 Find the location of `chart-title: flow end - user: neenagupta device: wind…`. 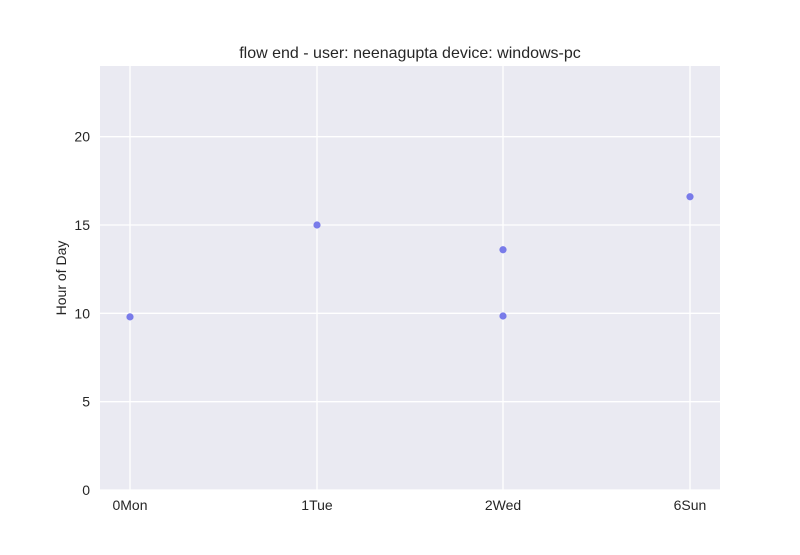

chart-title: flow end - user: neenagupta device: wind… is located at coordinates (410, 53).